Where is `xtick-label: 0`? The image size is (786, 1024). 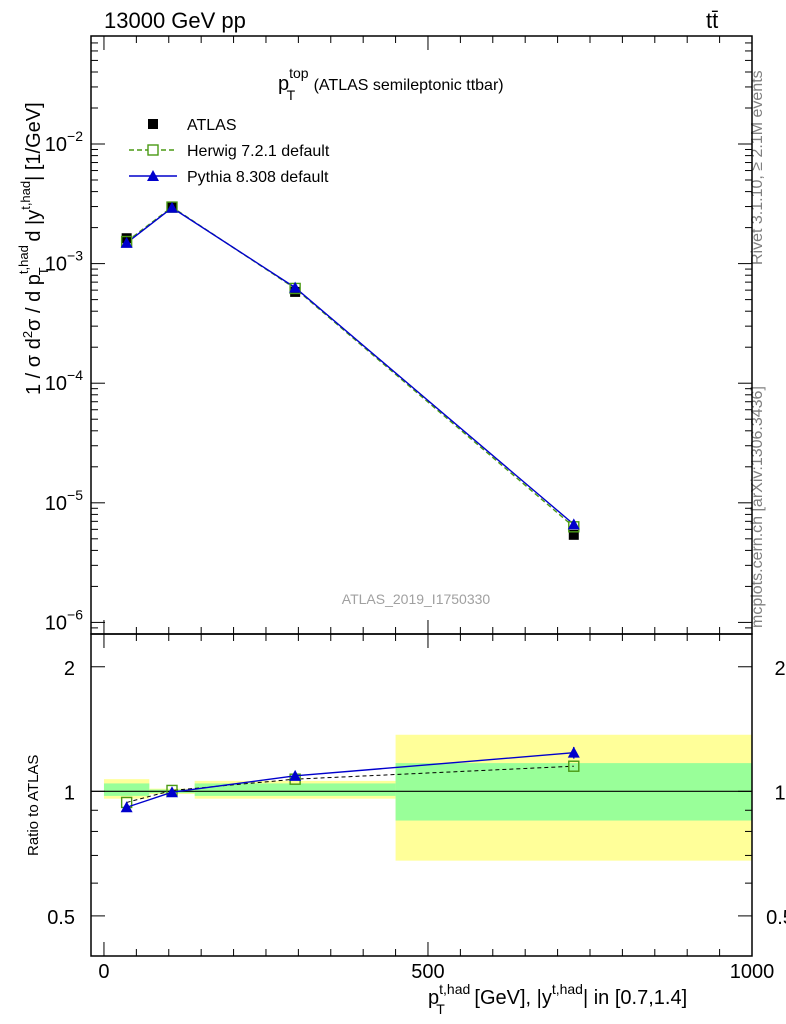 xtick-label: 0 is located at coordinates (103, 972).